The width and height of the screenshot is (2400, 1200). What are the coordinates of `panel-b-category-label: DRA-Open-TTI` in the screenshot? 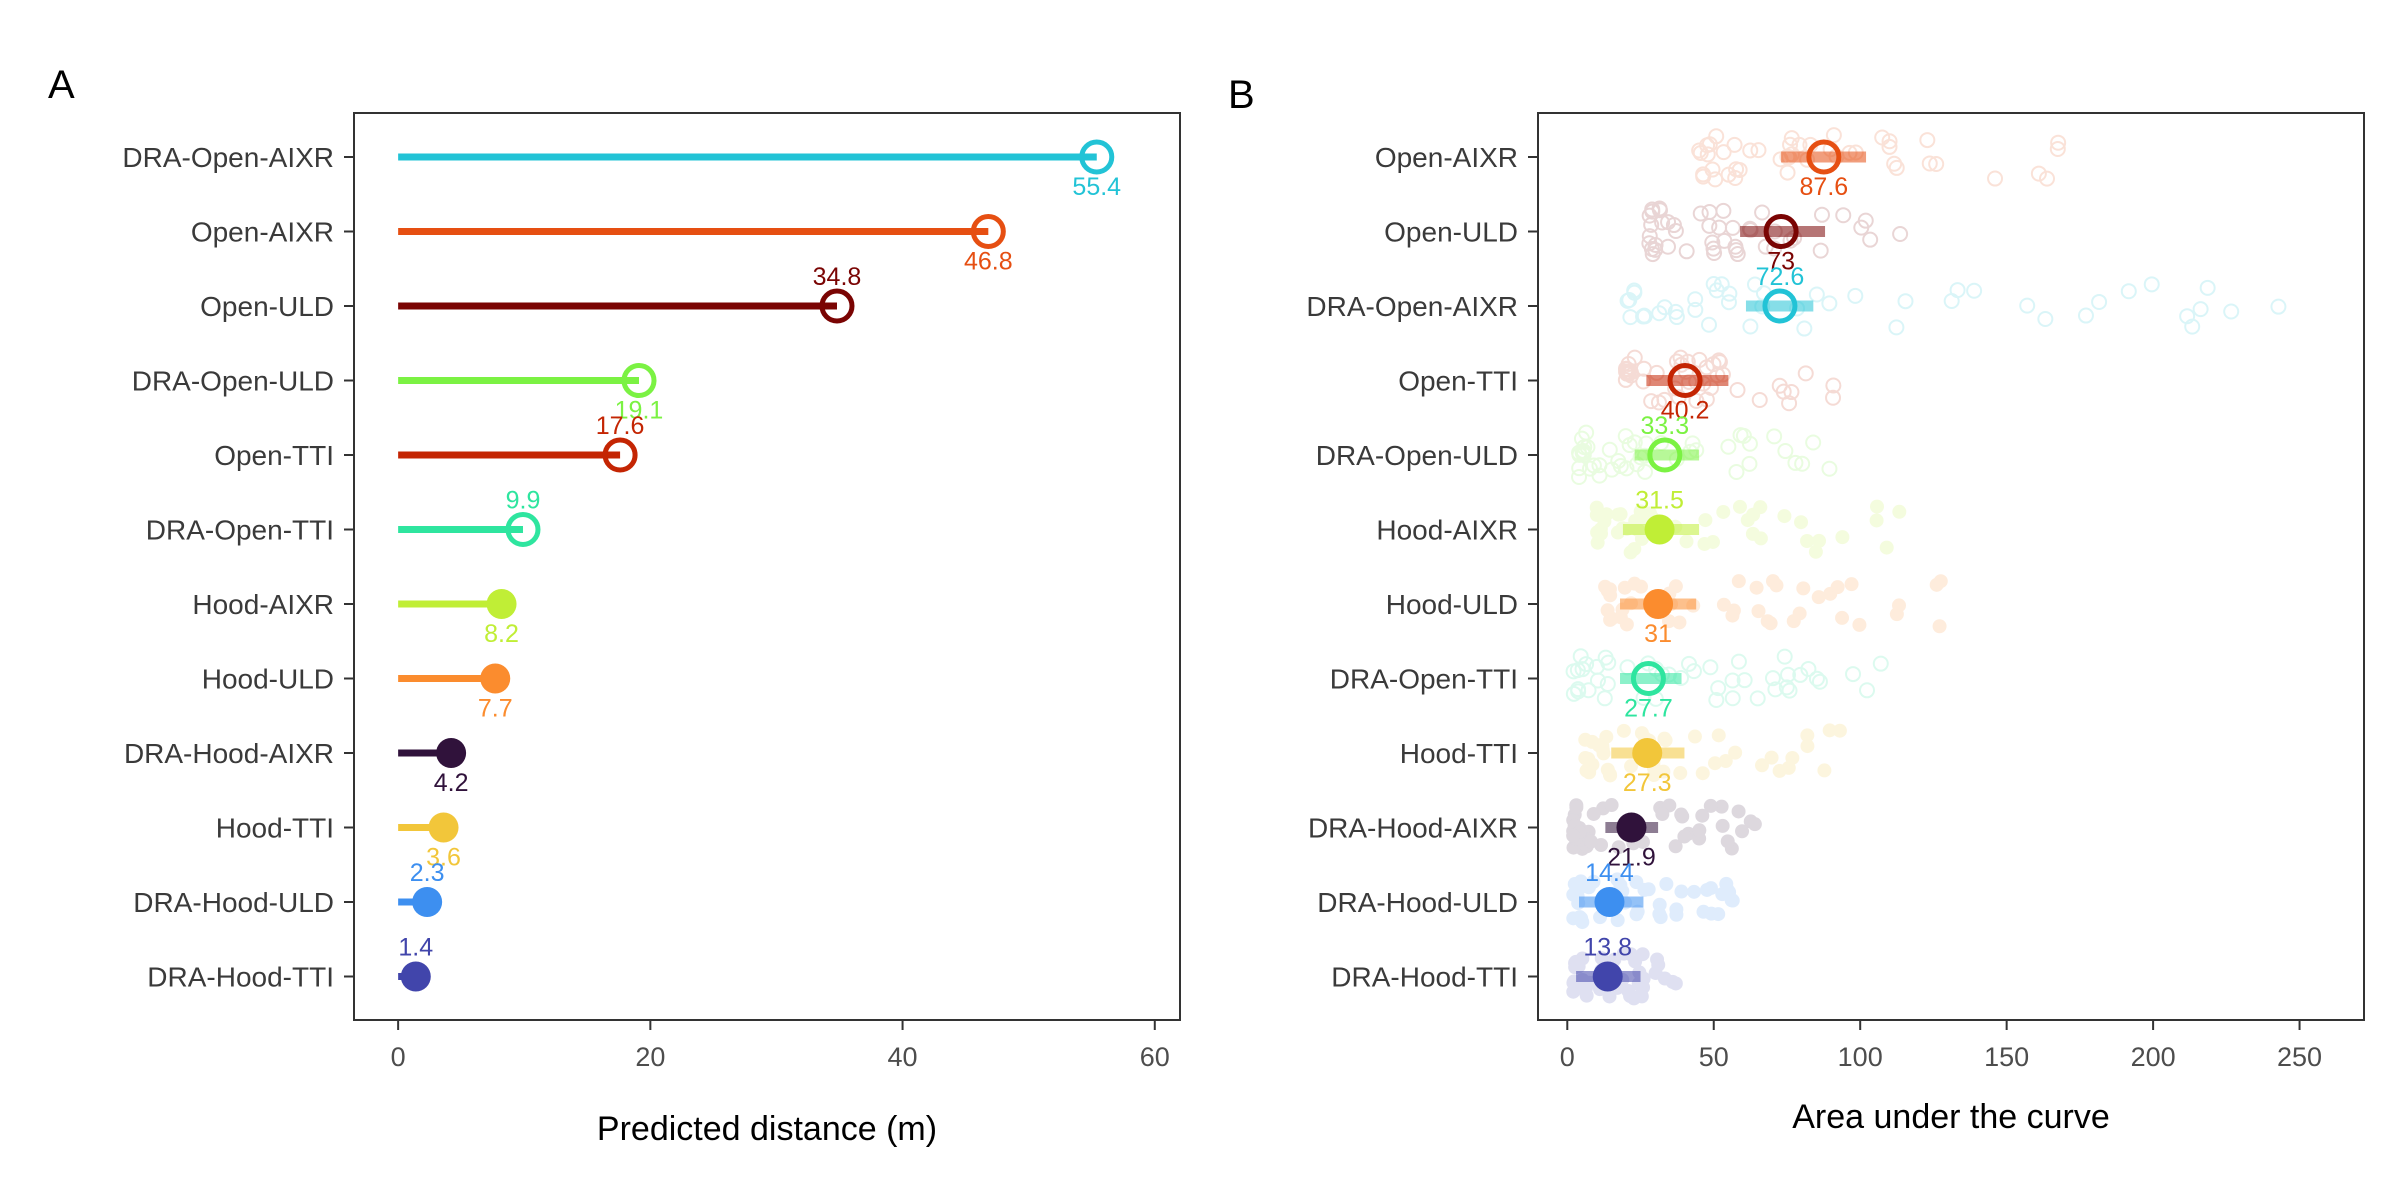 It's located at (1424, 679).